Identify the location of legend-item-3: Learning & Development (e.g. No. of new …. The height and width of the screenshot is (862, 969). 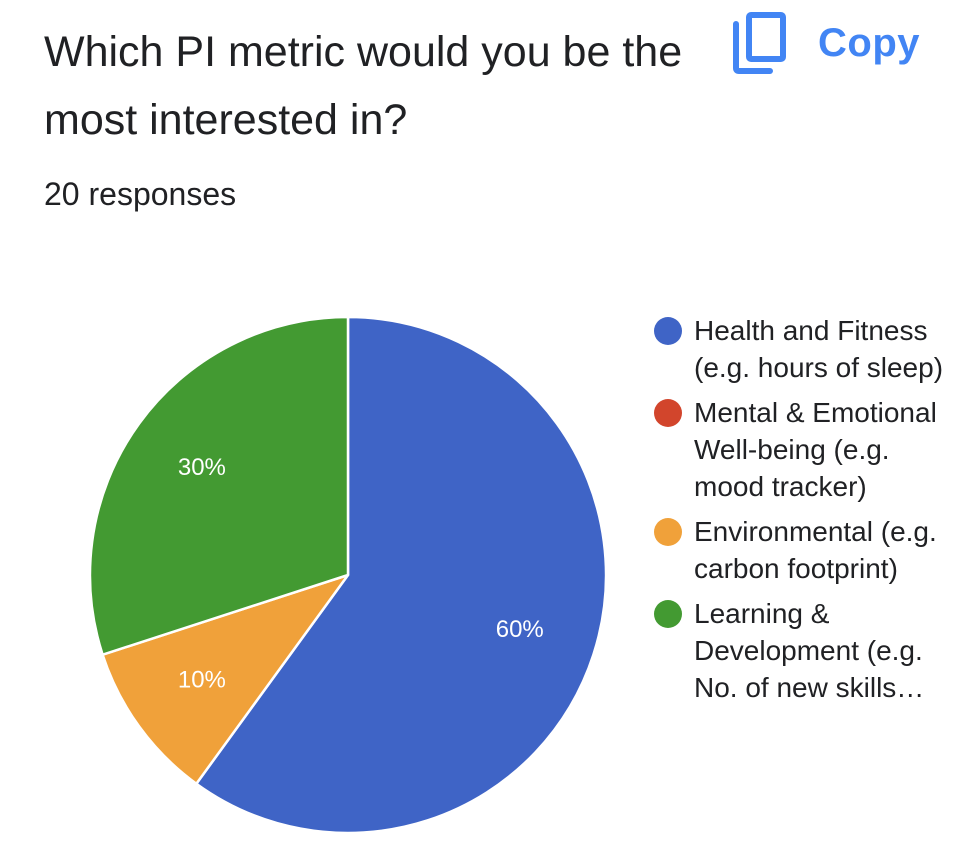
(802, 650).